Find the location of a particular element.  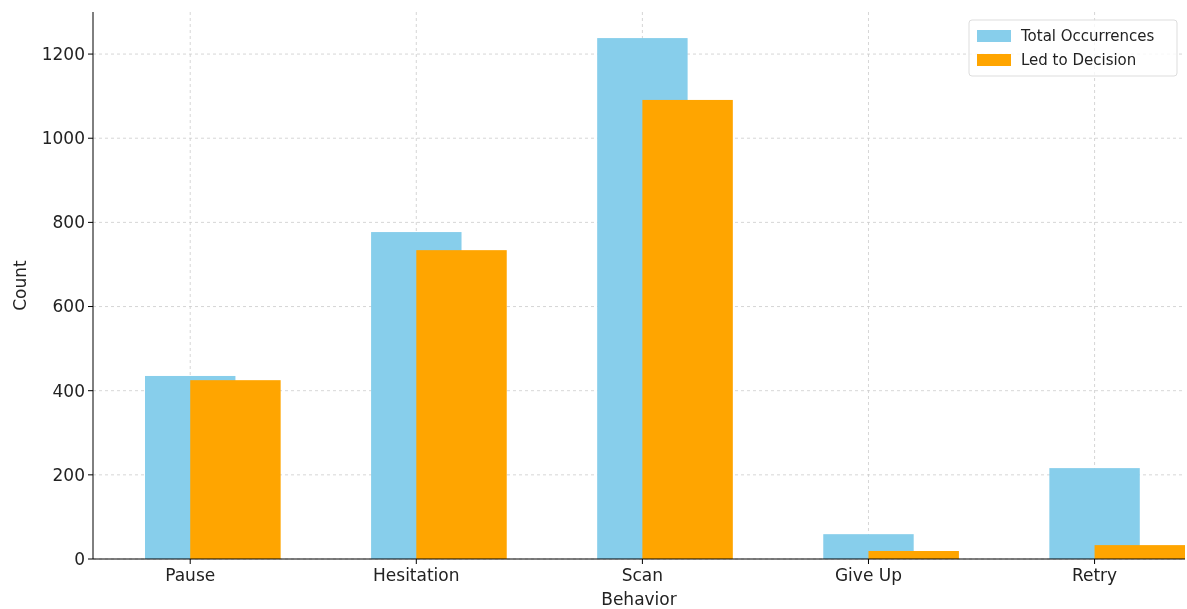

y-tick-label: 400 is located at coordinates (68, 390).